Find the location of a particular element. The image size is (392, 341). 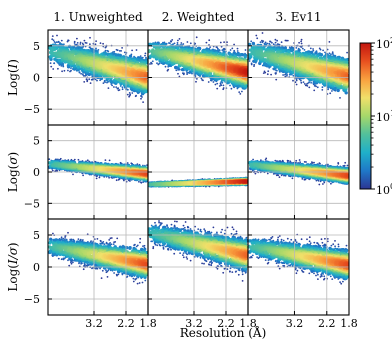

hexbin-density is located at coordinates (298, 65).